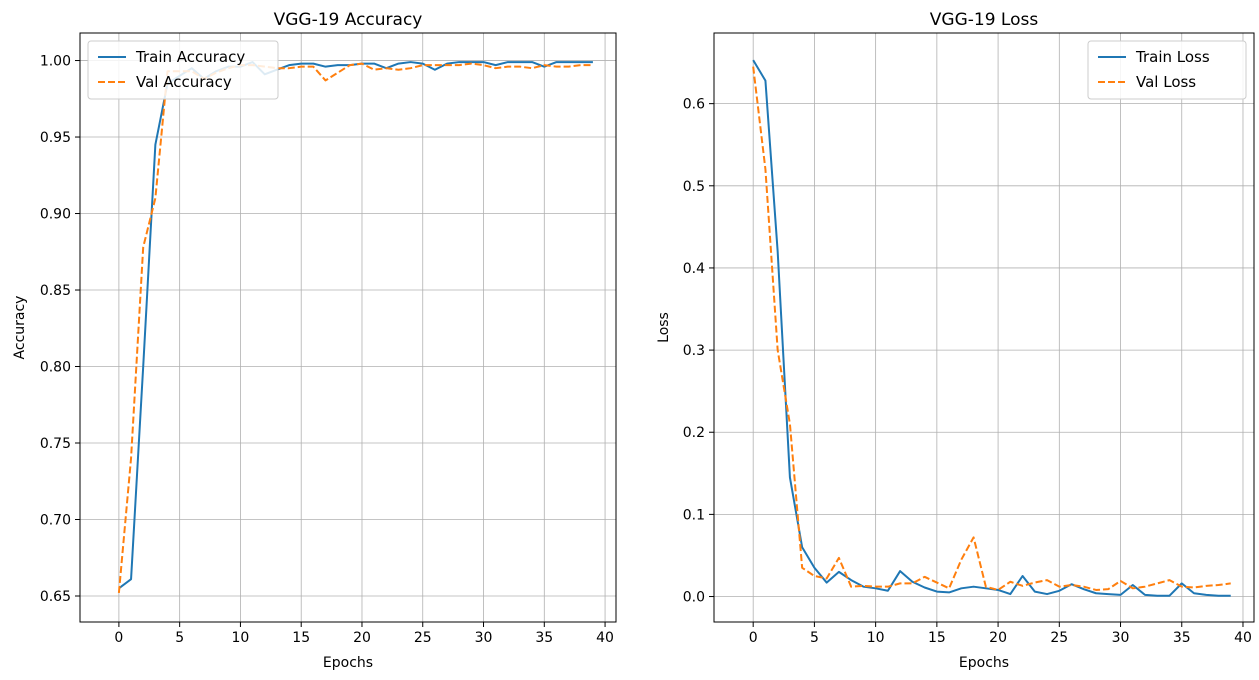 This screenshot has height=680, width=1259. Describe the element at coordinates (184, 82) in the screenshot. I see `chart-0-legend-label: Val Accuracy` at that location.